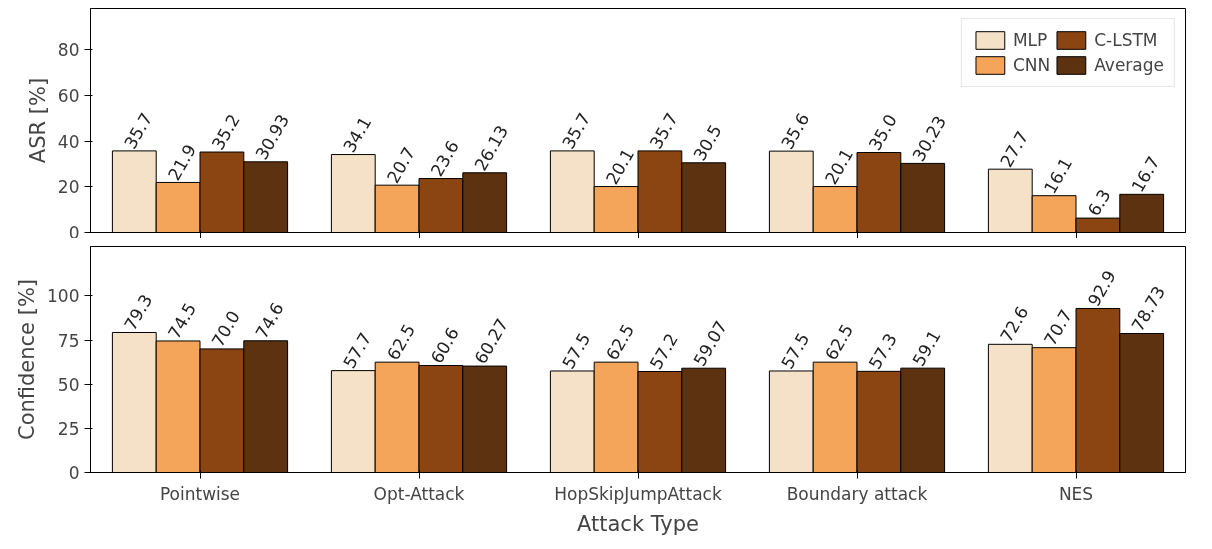 This screenshot has width=1212, height=549. Describe the element at coordinates (68, 187) in the screenshot. I see `y-tick-label: 20` at that location.